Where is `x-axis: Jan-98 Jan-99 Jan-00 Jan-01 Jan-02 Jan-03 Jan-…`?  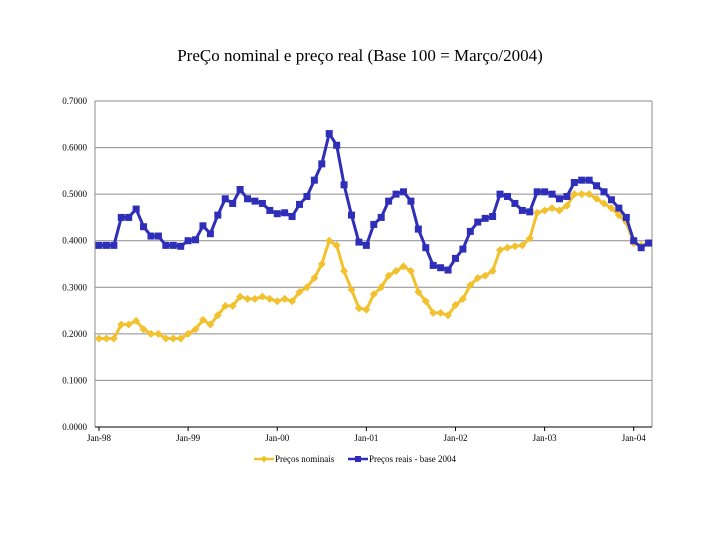
x-axis: Jan-98 Jan-99 Jan-00 Jan-01 Jan-02 Jan-03 Jan-… is located at coordinates (369, 434).